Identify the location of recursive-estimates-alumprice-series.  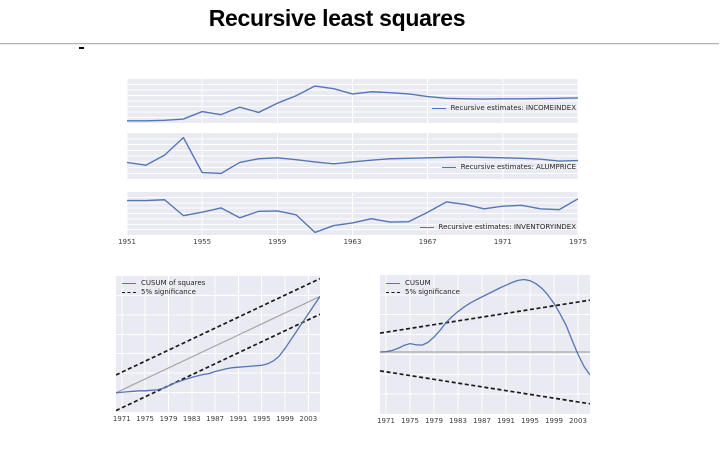
(352, 155).